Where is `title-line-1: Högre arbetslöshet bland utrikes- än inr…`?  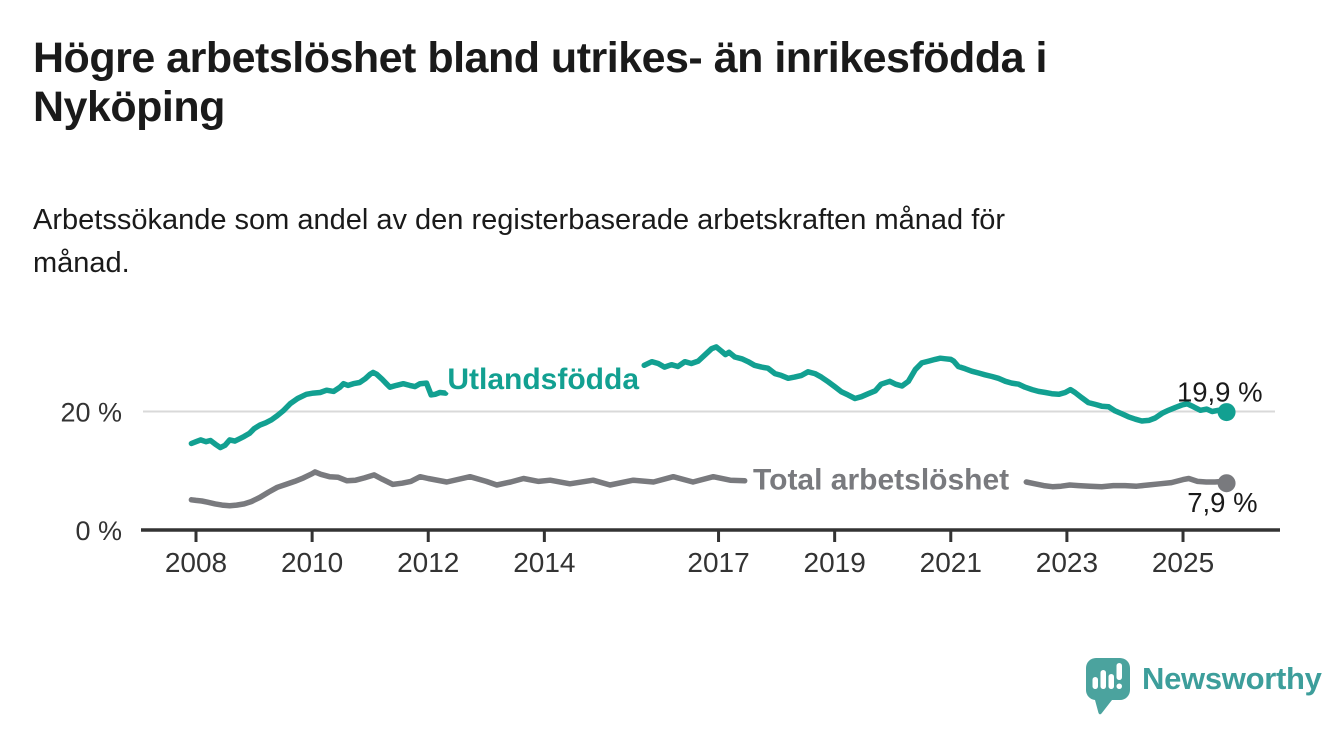 title-line-1: Högre arbetslöshet bland utrikes- än inr… is located at coordinates (540, 58).